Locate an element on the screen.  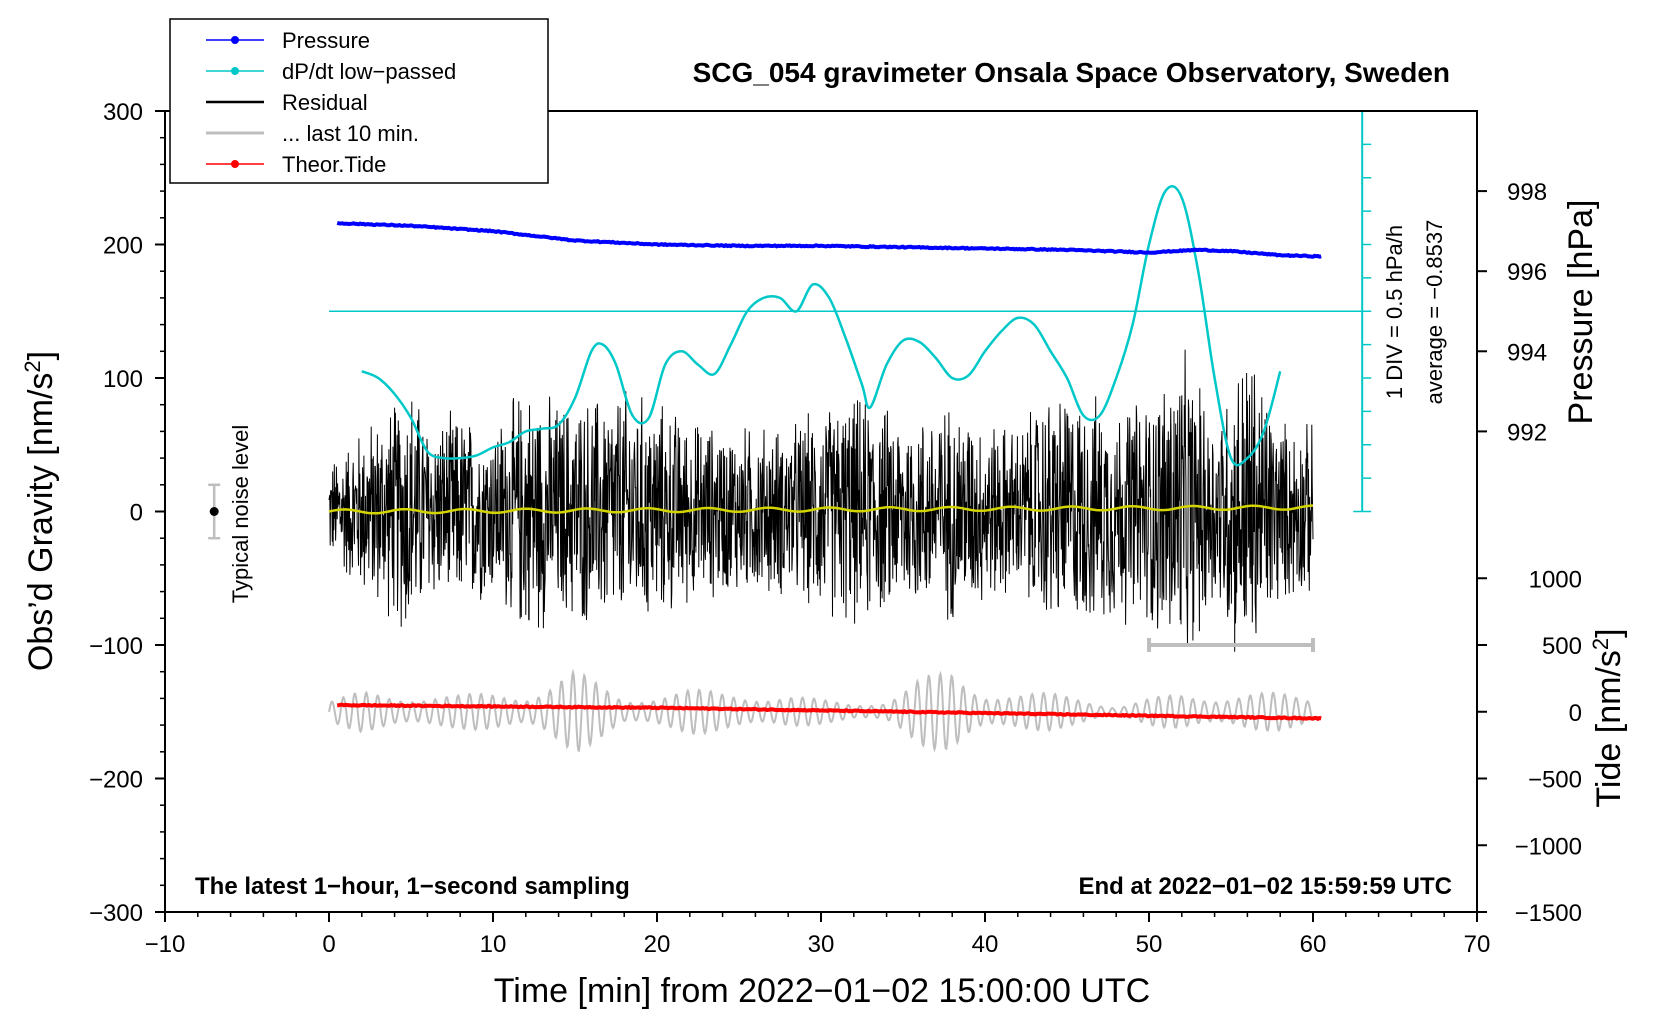
tide-tick-label: 0 is located at coordinates (1575, 713).